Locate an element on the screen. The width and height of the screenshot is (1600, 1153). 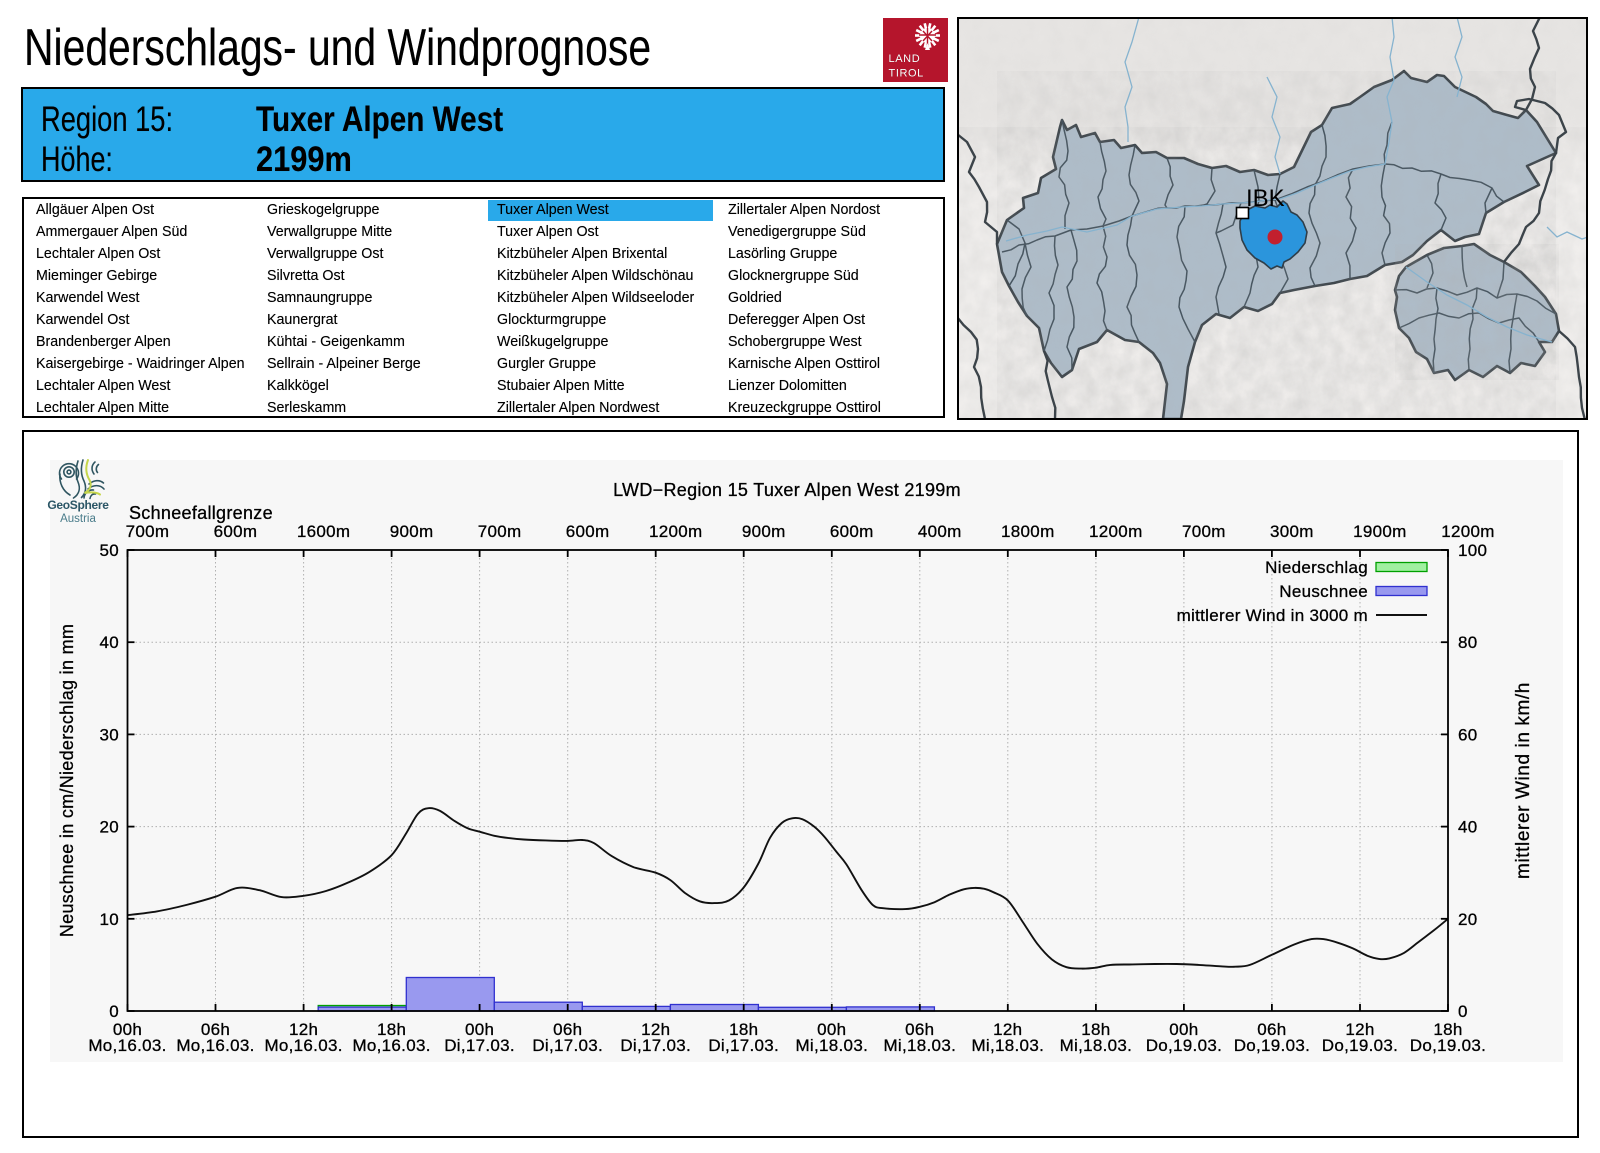
svg-text: Schneefallgrenze is located at coordinates (201, 513).